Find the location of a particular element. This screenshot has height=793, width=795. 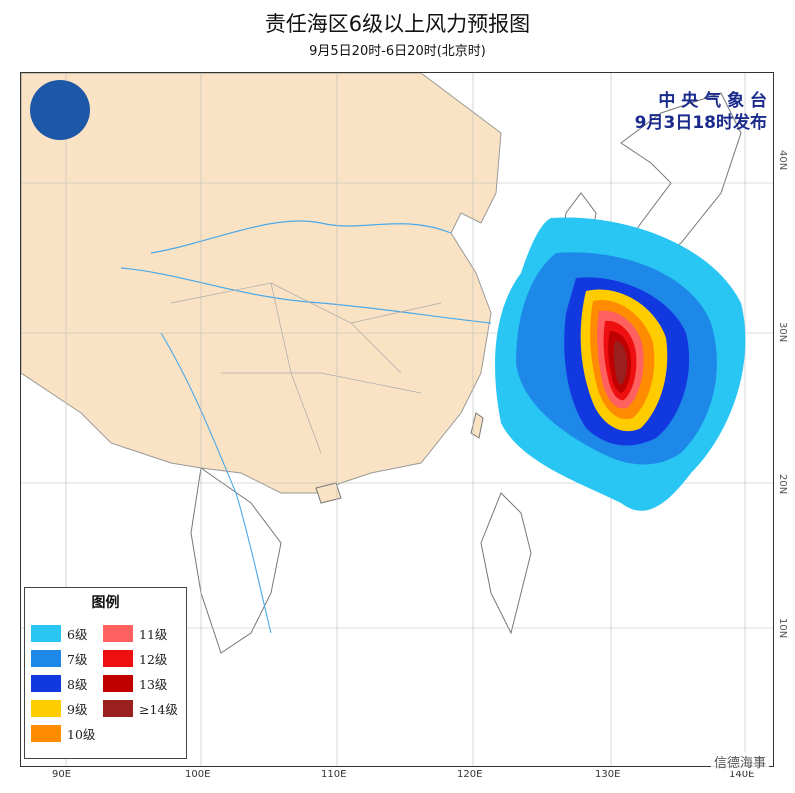

river-mekong is located at coordinates (216, 483).